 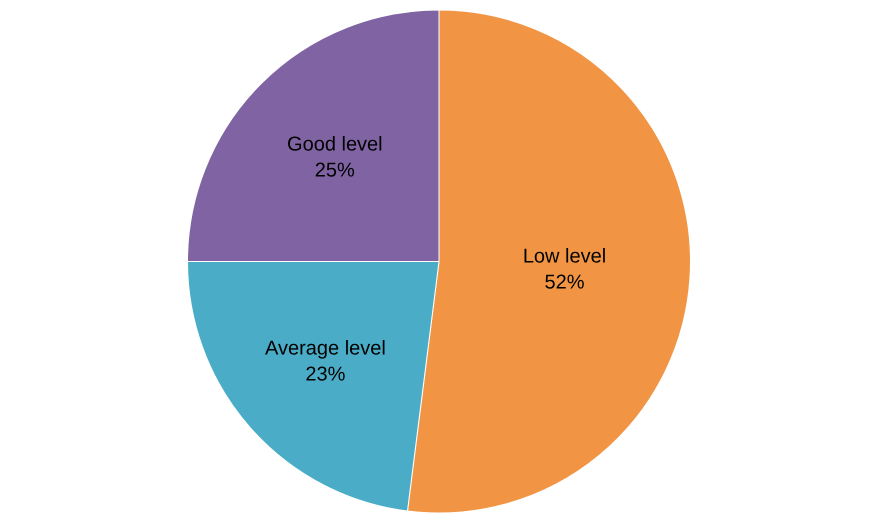 What do you see at coordinates (325, 349) in the screenshot?
I see `slice-label: Average level` at bounding box center [325, 349].